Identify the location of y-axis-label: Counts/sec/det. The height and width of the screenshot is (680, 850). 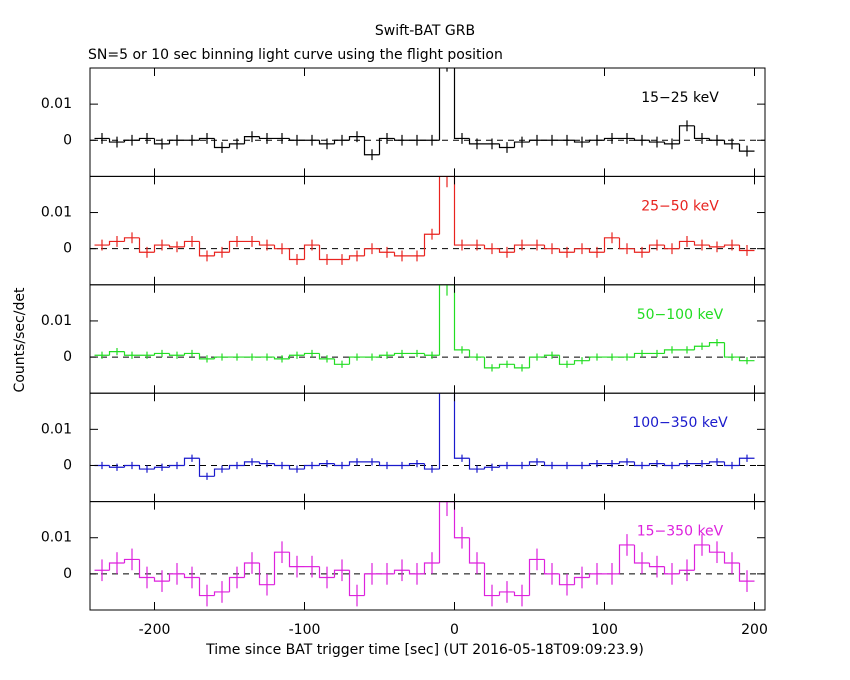
(20, 339).